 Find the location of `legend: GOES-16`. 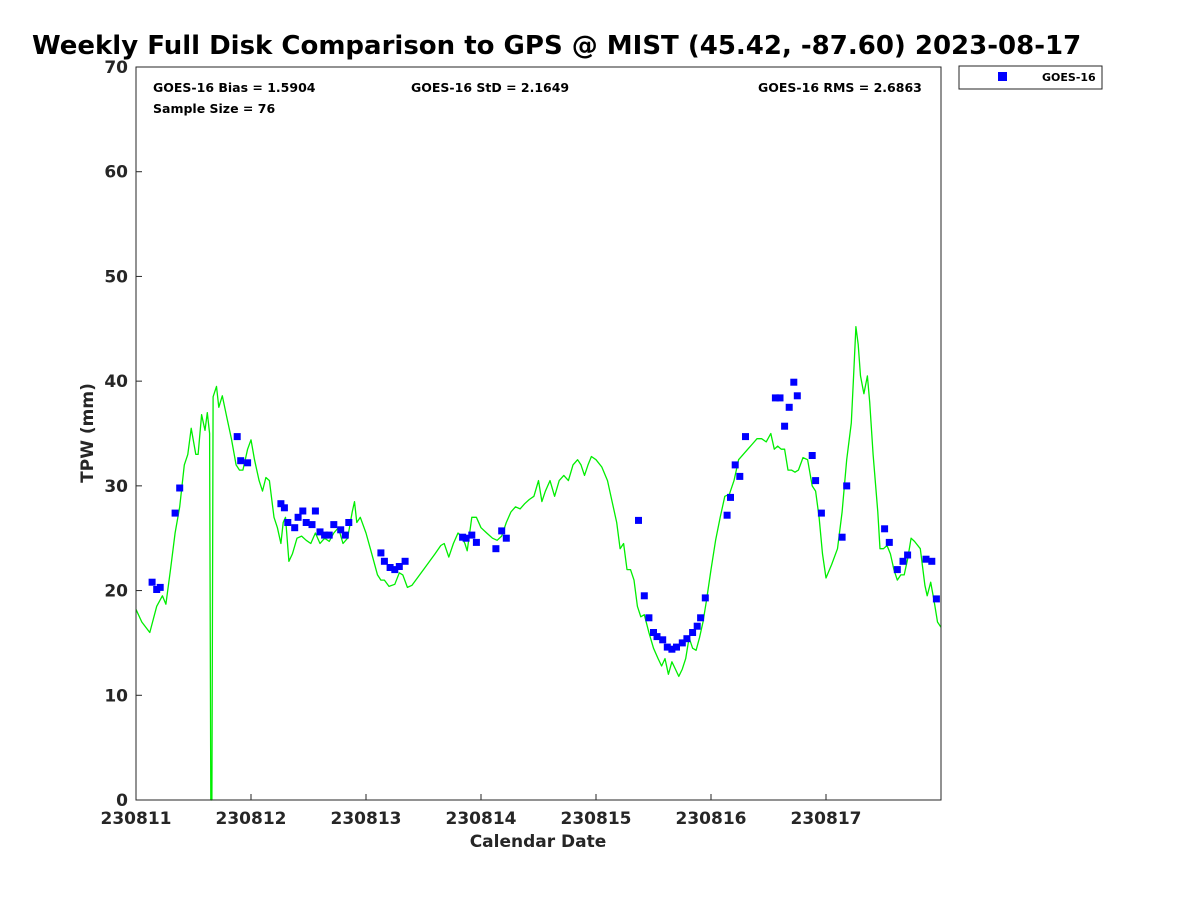

legend: GOES-16 is located at coordinates (1030, 77).